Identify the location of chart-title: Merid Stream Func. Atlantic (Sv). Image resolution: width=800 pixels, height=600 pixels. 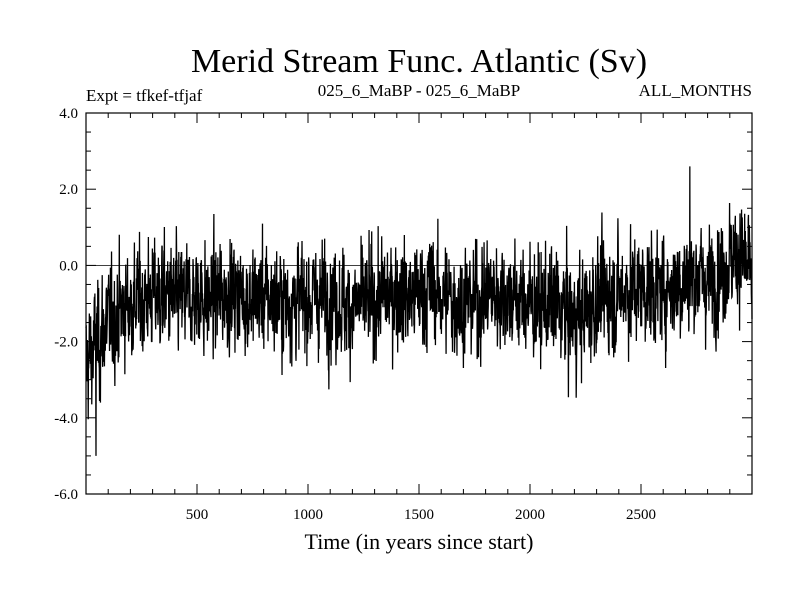
(419, 61).